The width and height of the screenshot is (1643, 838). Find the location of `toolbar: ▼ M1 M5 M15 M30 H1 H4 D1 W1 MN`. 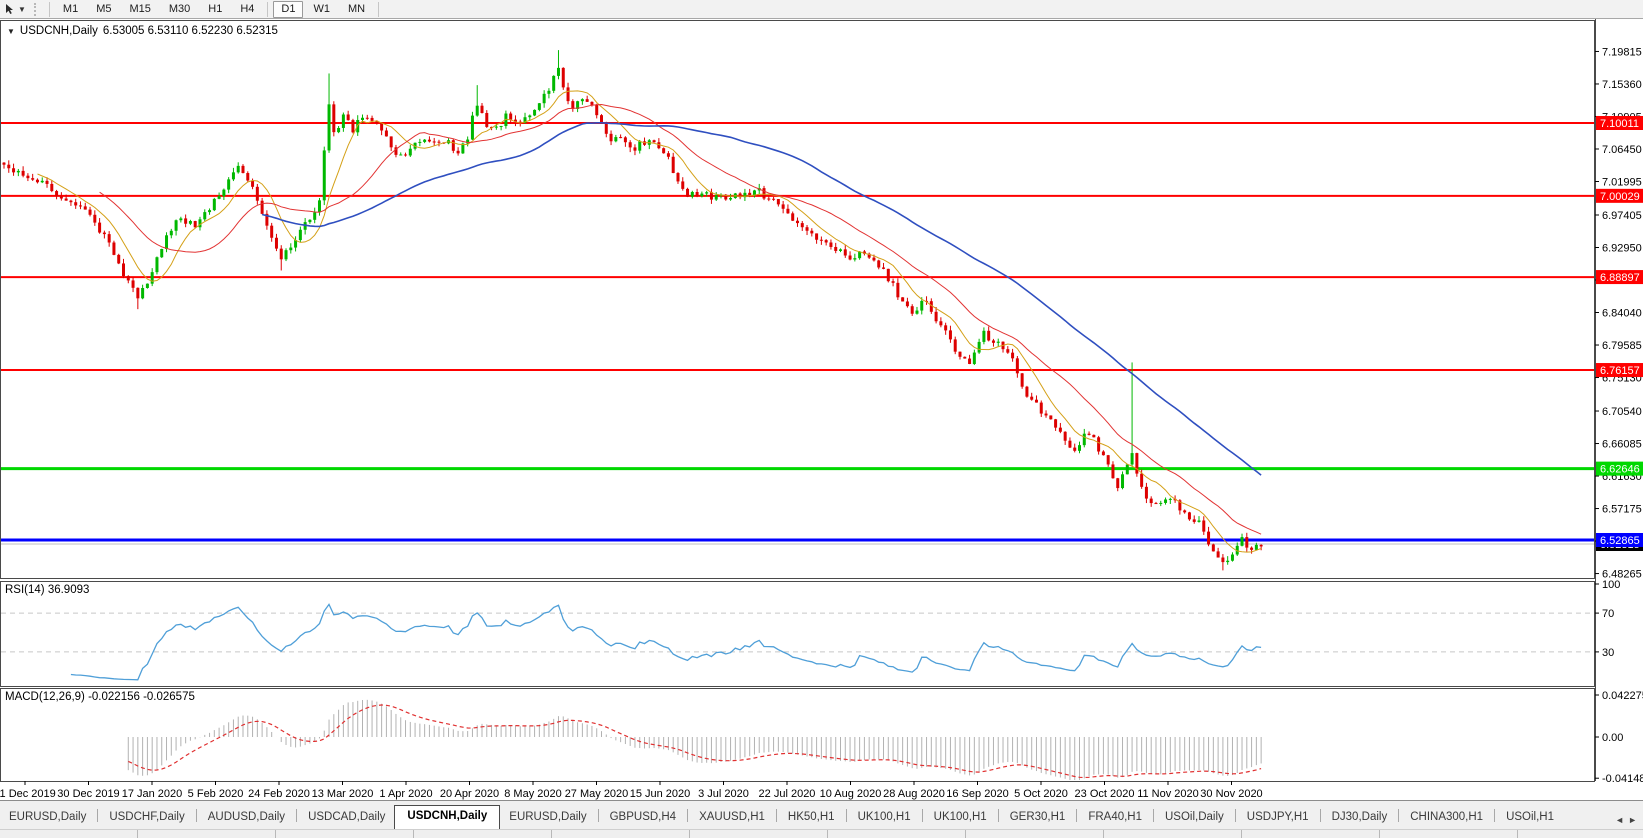

toolbar: ▼ M1 M5 M15 M30 H1 H4 D1 W1 MN is located at coordinates (821, 9).